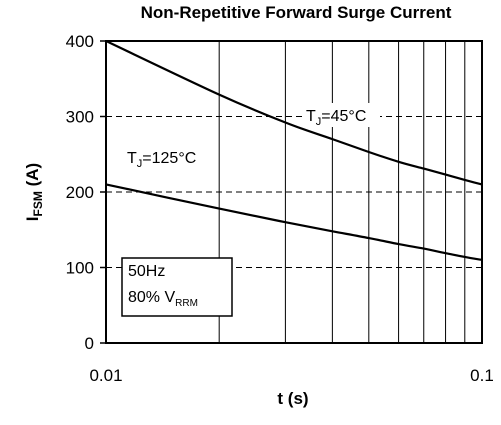 Image resolution: width=501 pixels, height=425 pixels. I want to click on y-axis-label-sub: FSM, so click(38, 203).